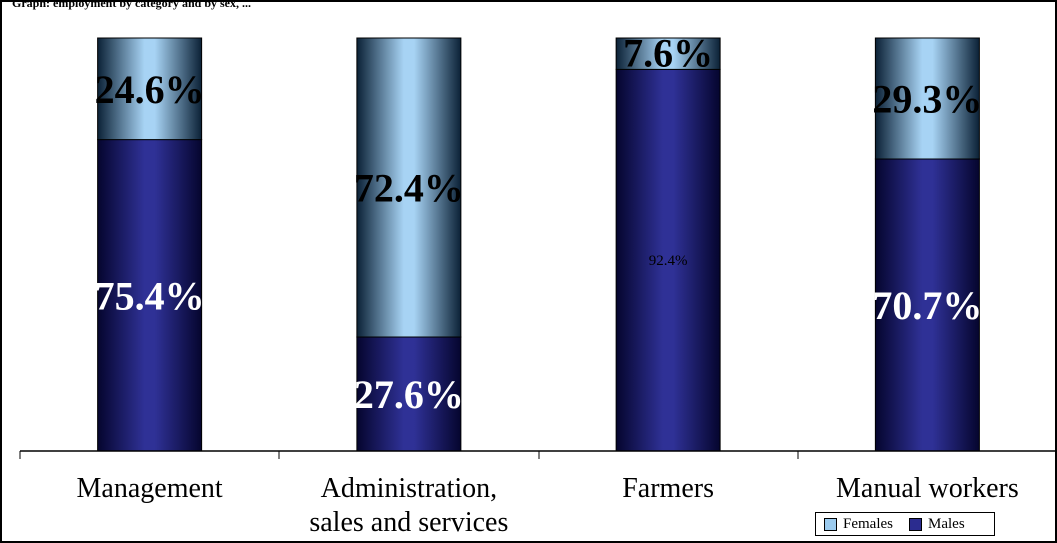  Describe the element at coordinates (927, 488) in the screenshot. I see `category-label: Manual workers` at that location.